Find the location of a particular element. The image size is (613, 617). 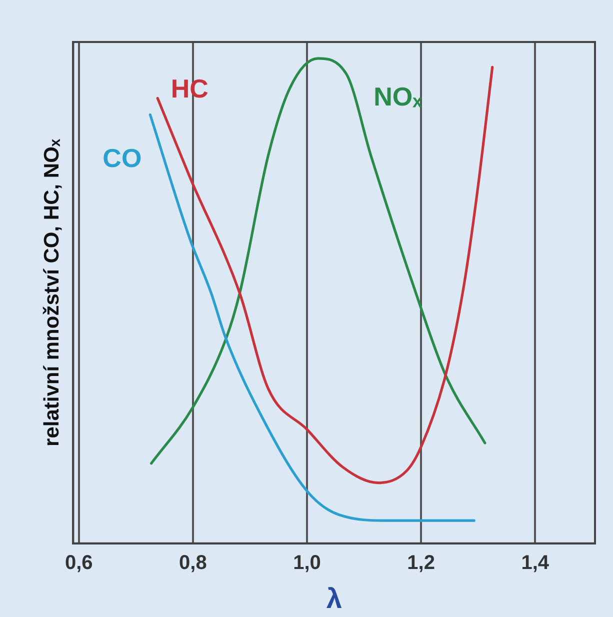

x-tick-label: 1,2 is located at coordinates (421, 563).